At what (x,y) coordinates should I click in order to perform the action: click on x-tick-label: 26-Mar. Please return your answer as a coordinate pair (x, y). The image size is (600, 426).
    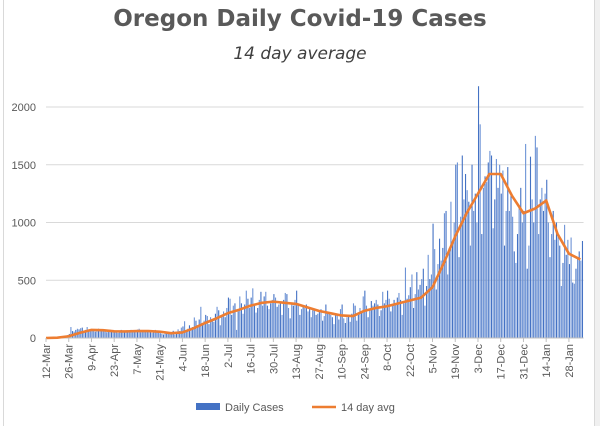
    Looking at the image, I should click on (70, 361).